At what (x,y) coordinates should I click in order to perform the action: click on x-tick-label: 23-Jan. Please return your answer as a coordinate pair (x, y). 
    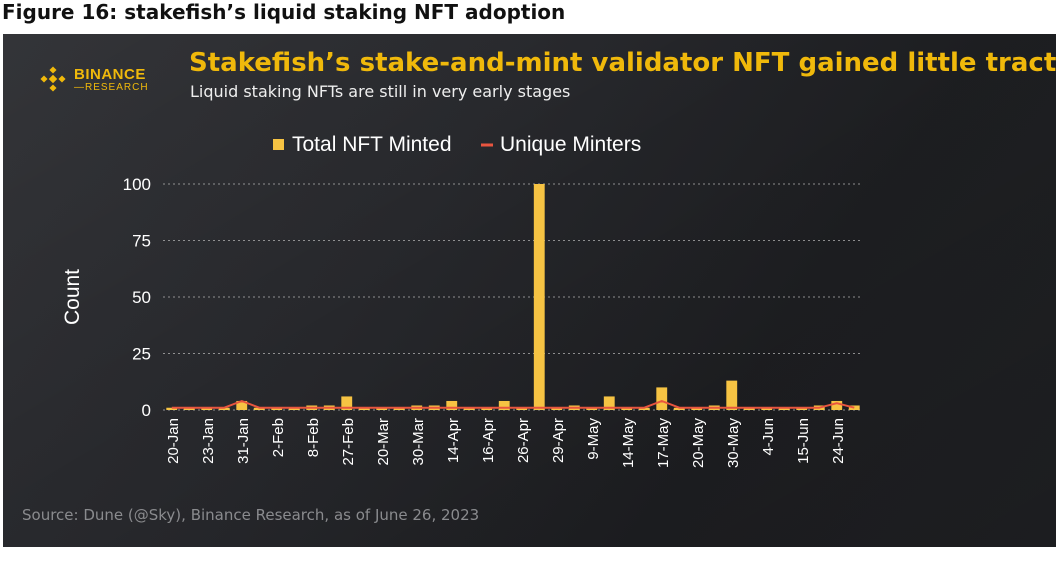
    Looking at the image, I should click on (208, 441).